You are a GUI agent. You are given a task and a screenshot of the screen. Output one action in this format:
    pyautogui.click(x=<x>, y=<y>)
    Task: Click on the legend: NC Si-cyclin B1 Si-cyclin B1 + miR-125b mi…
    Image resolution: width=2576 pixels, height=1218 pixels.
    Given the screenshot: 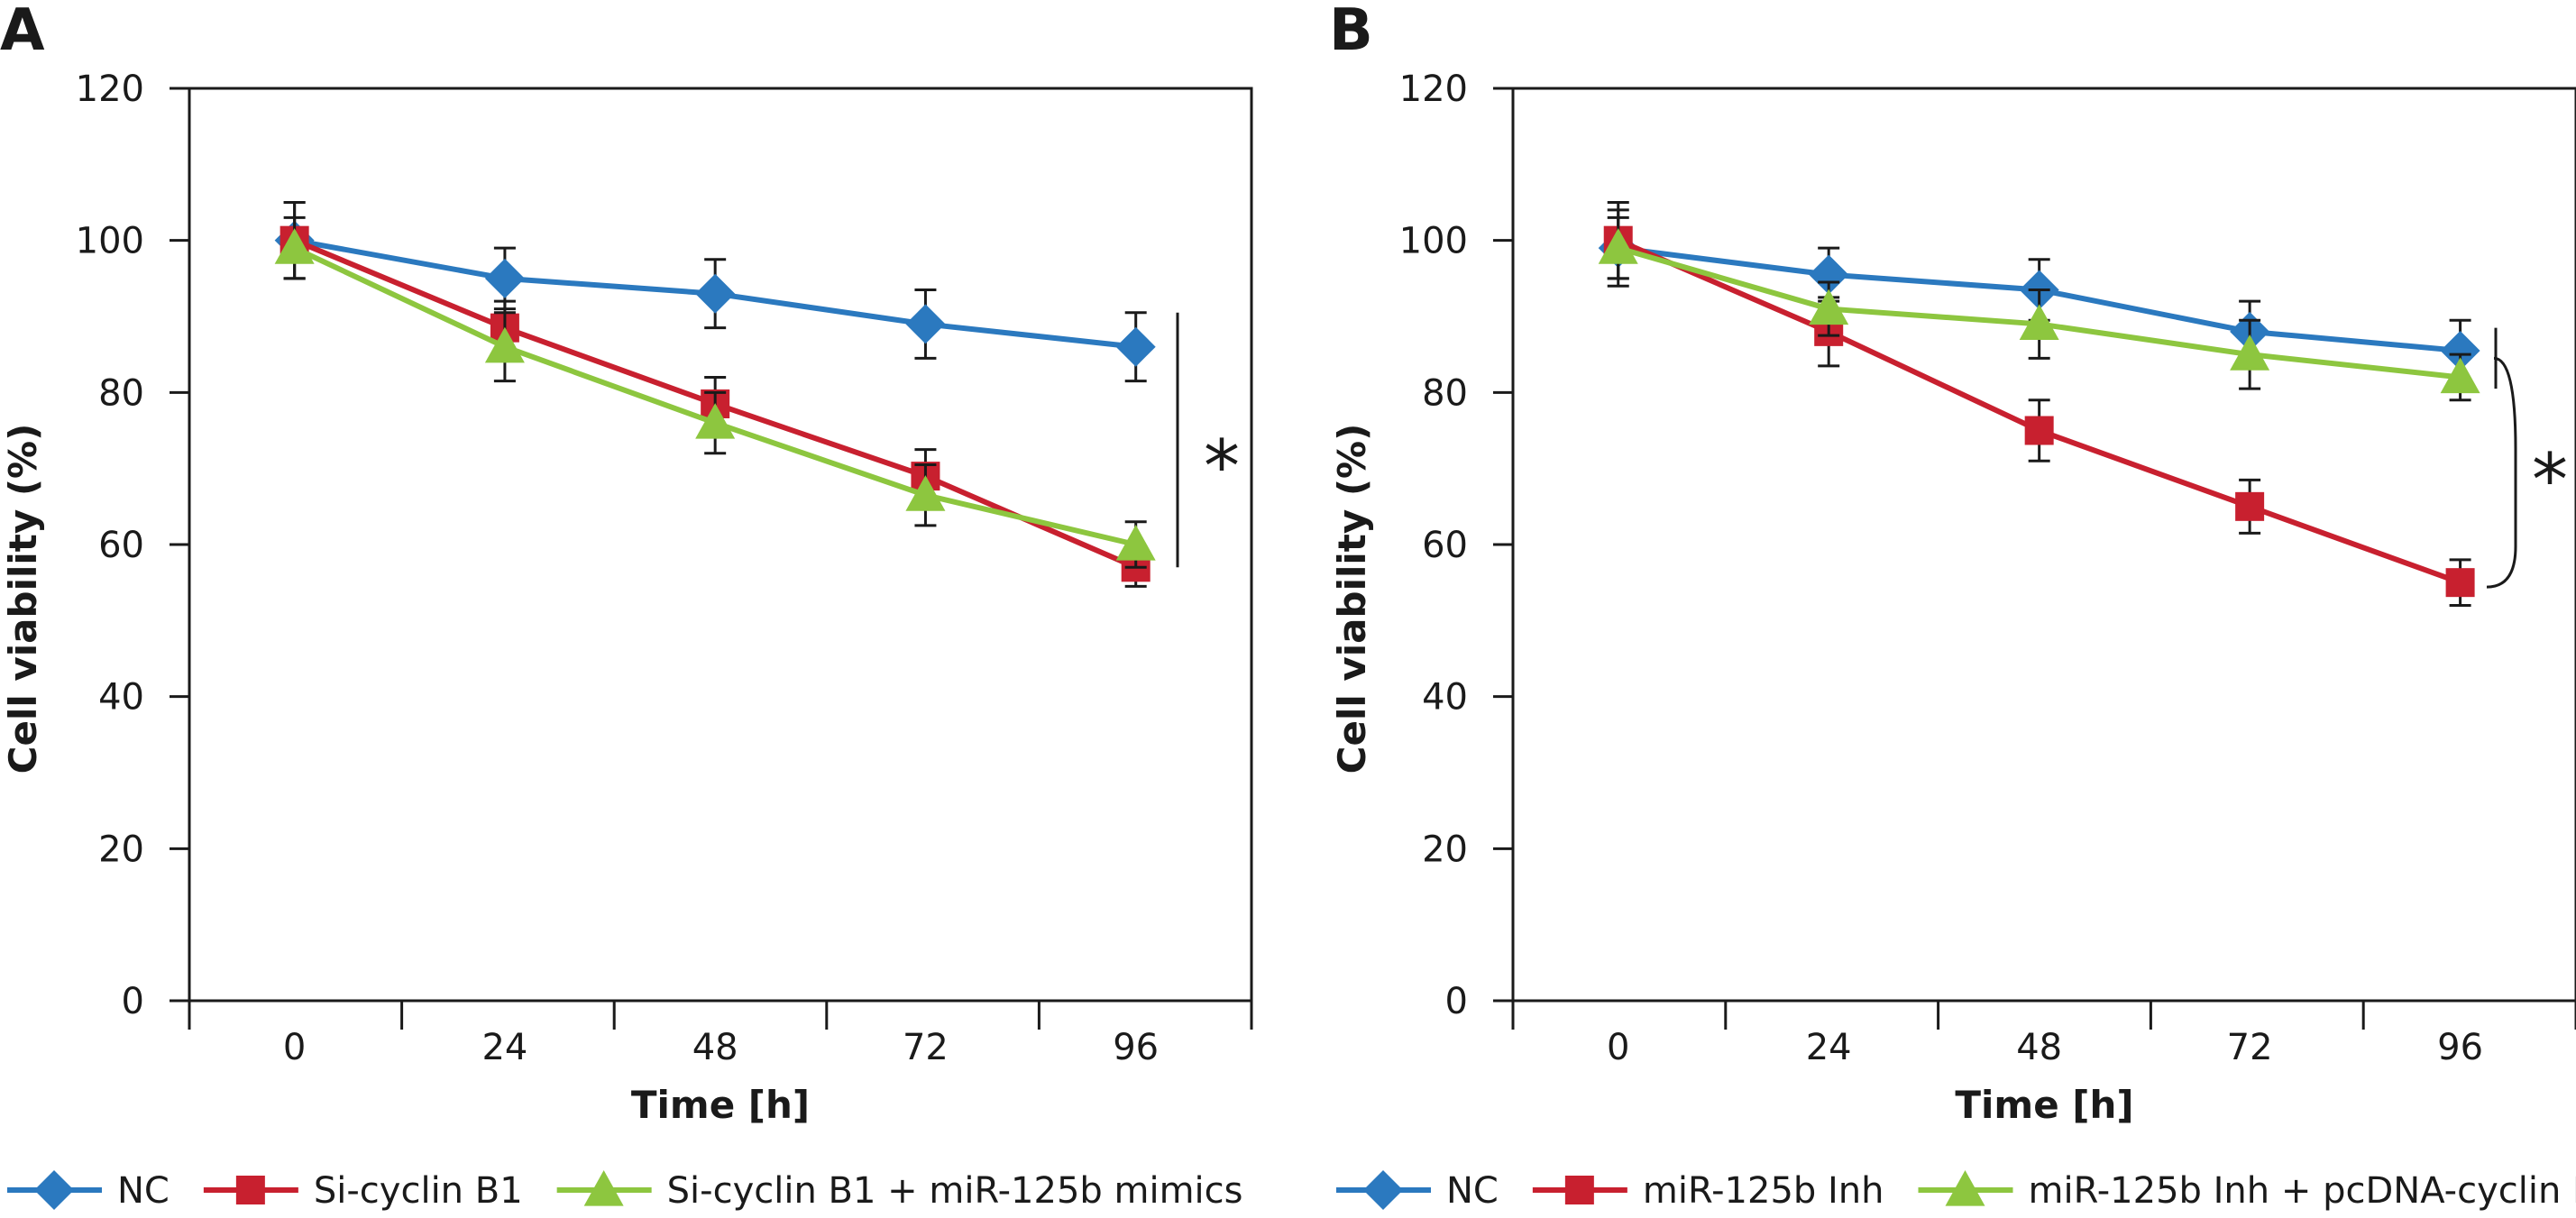 What is the action you would take?
    pyautogui.click(x=625, y=1191)
    